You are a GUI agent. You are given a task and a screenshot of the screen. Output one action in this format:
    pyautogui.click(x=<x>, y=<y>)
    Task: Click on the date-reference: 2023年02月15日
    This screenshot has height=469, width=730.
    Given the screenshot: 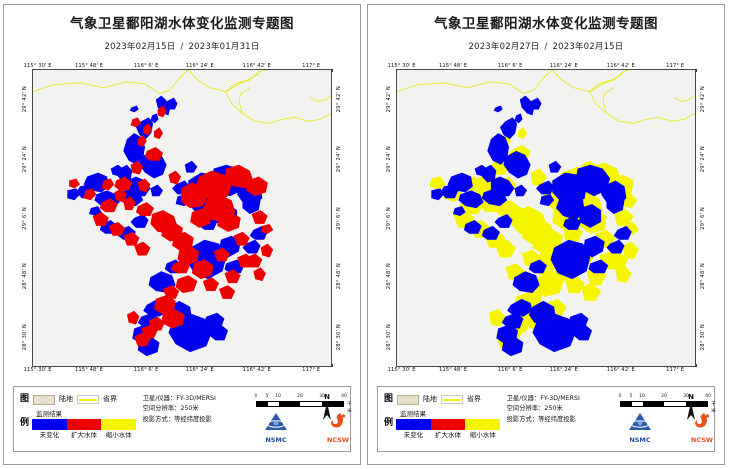 What is the action you would take?
    pyautogui.click(x=588, y=46)
    